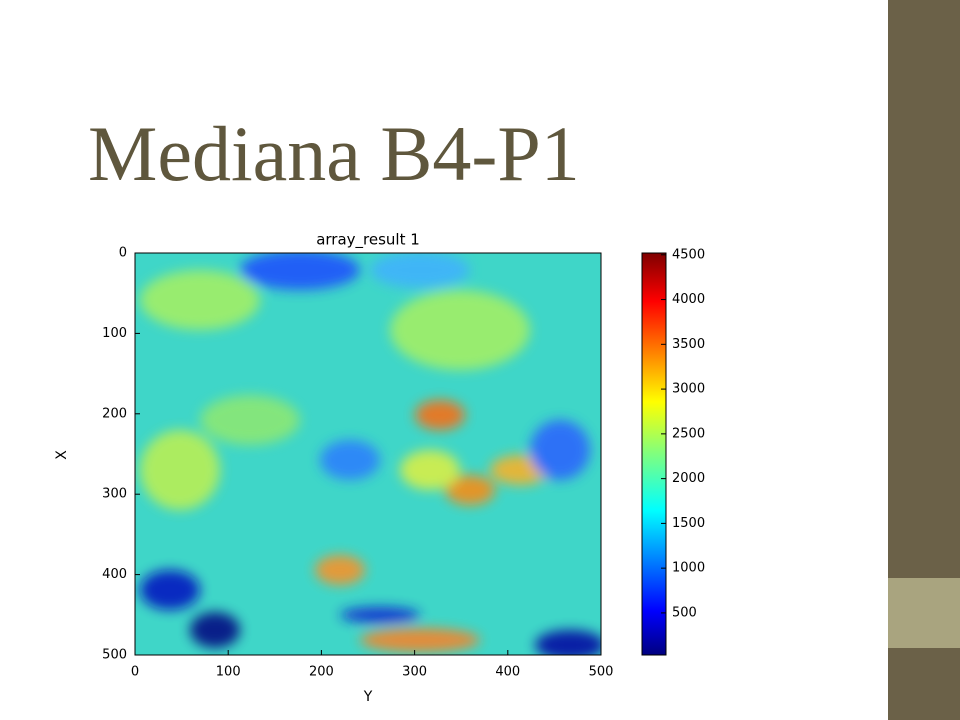  I want to click on y-tick-label: 400, so click(114, 574).